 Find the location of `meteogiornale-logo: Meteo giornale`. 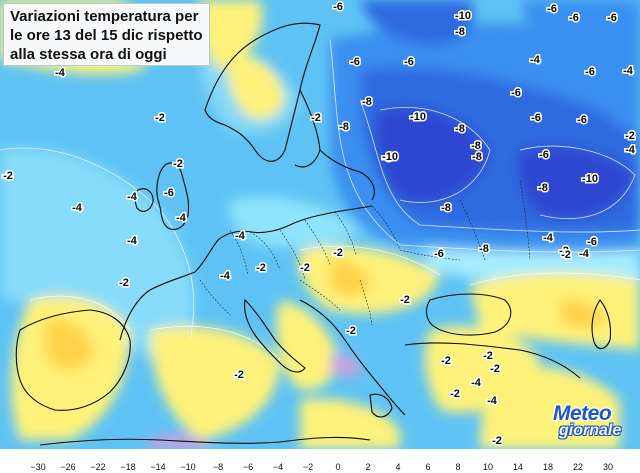

meteogiornale-logo: Meteo giornale is located at coordinates (592, 424).